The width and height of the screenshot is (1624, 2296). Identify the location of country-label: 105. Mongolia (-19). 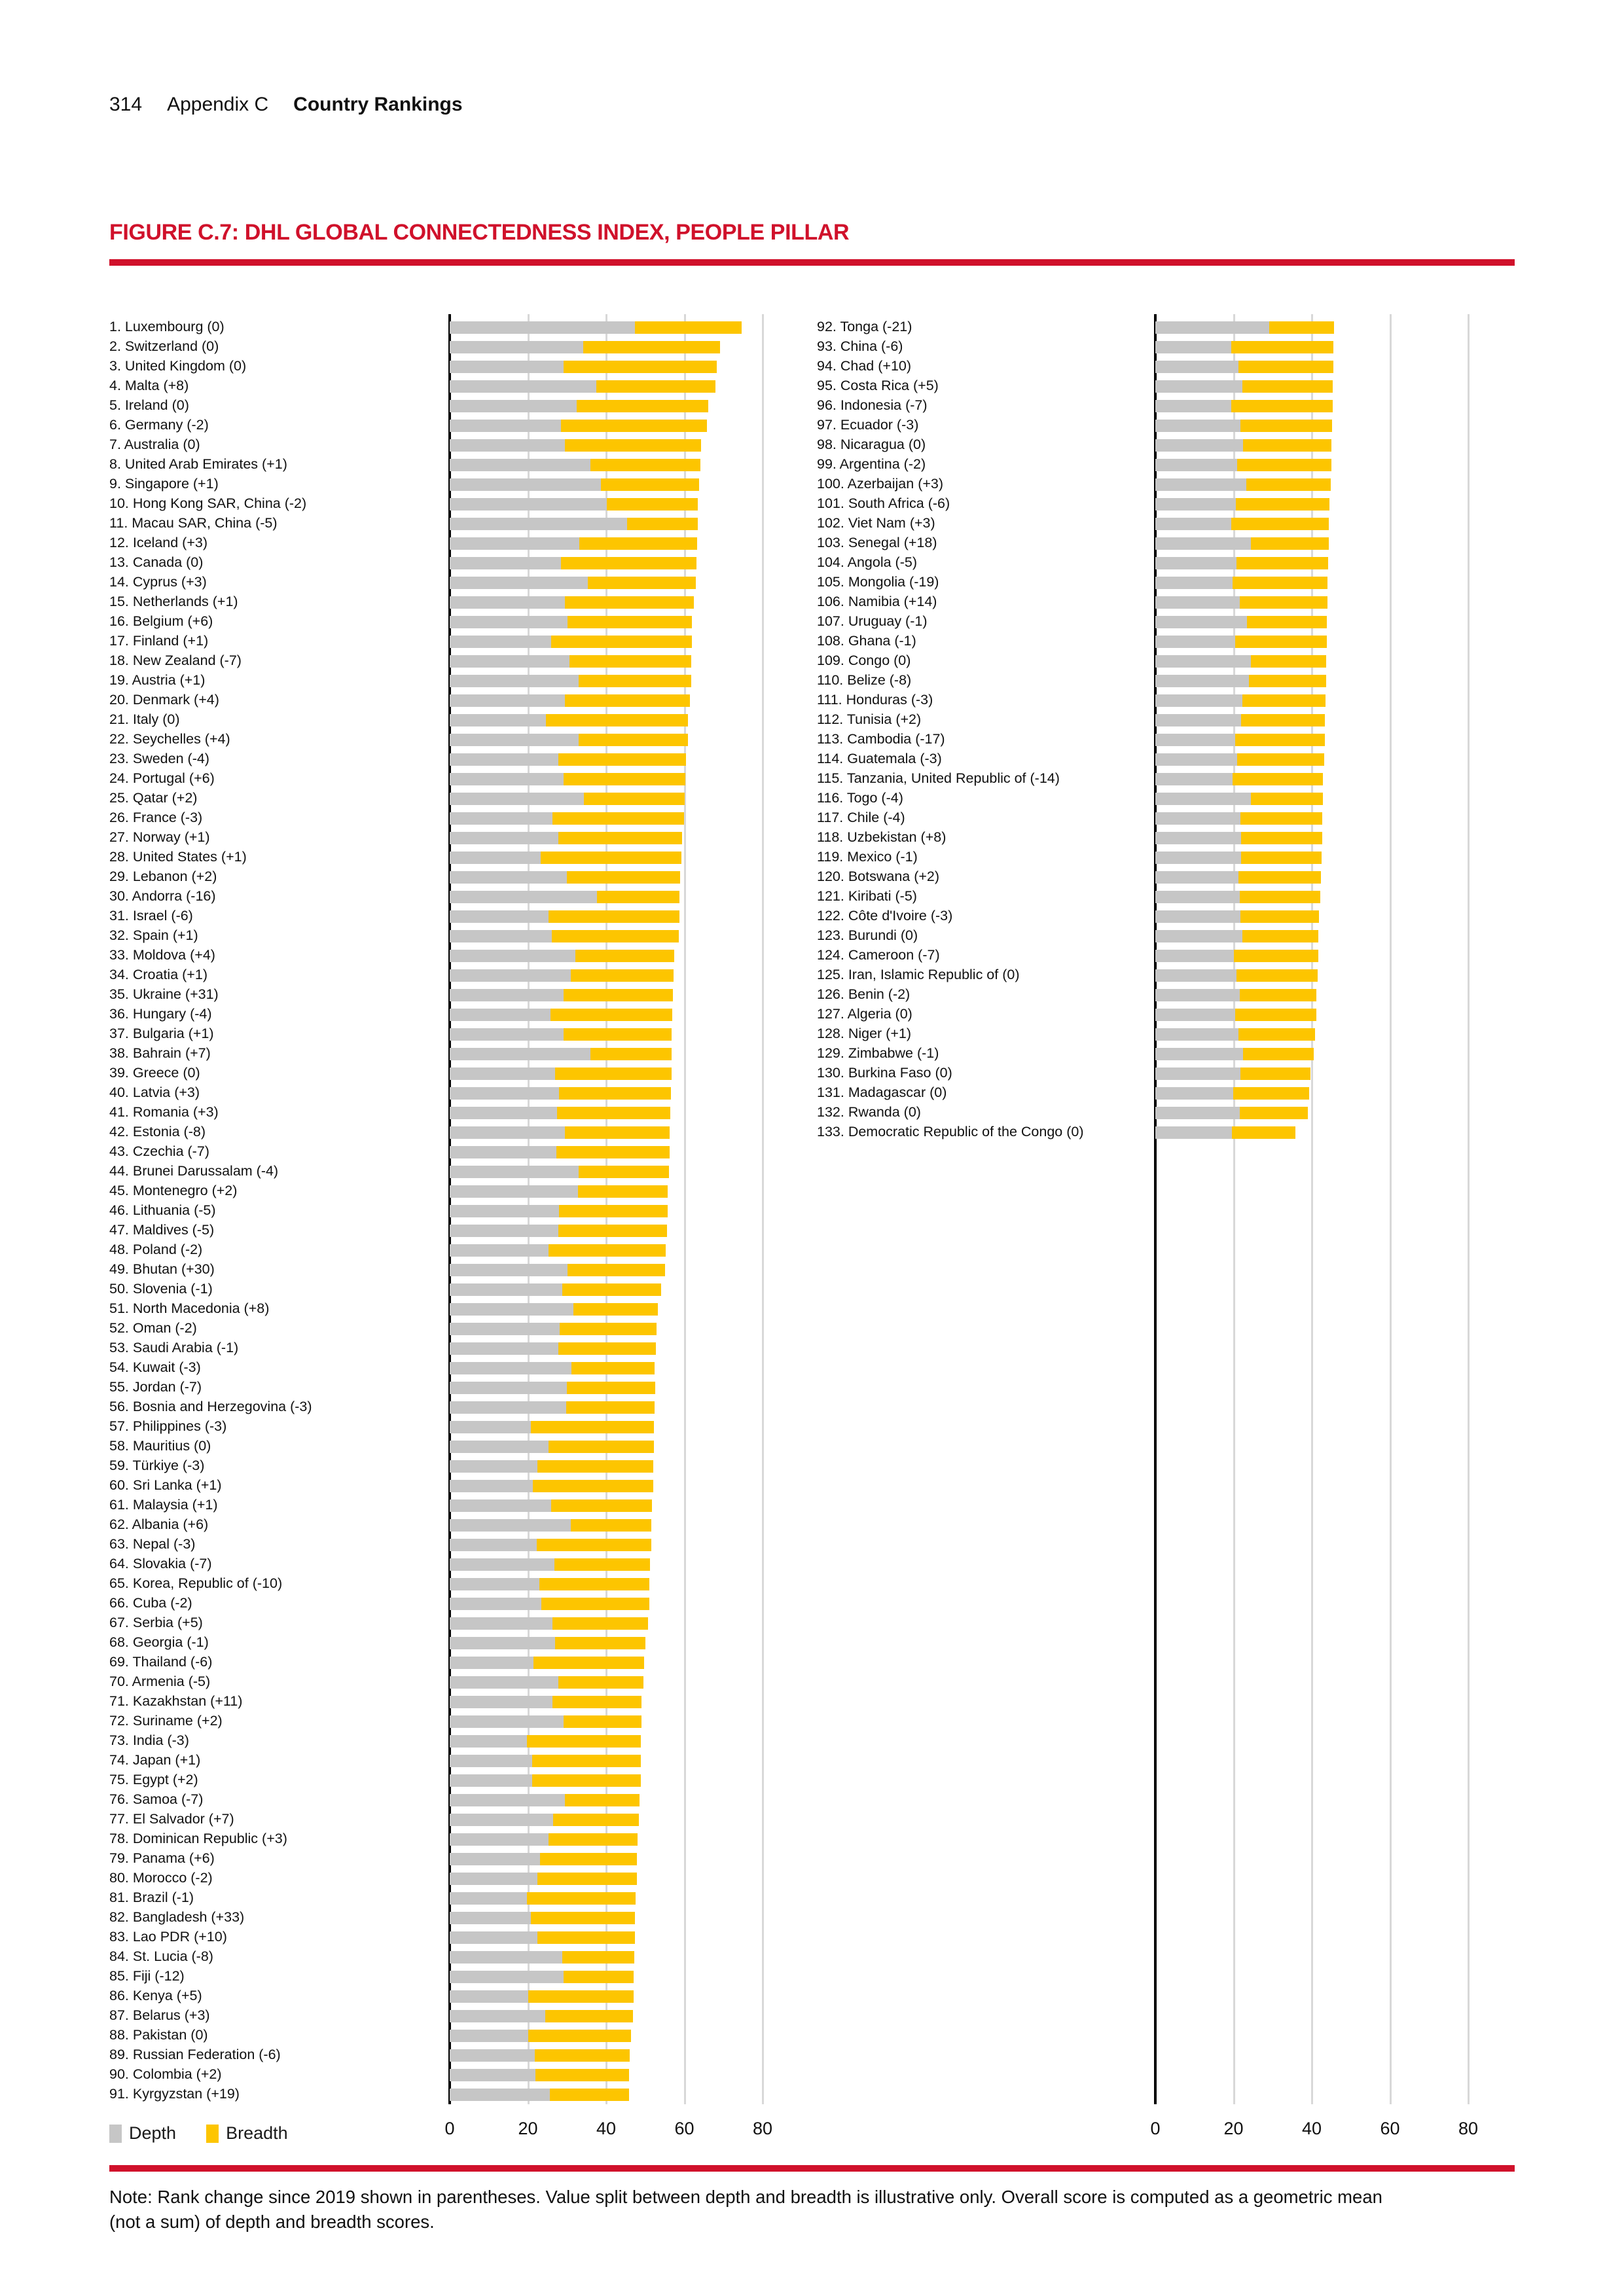
(878, 582).